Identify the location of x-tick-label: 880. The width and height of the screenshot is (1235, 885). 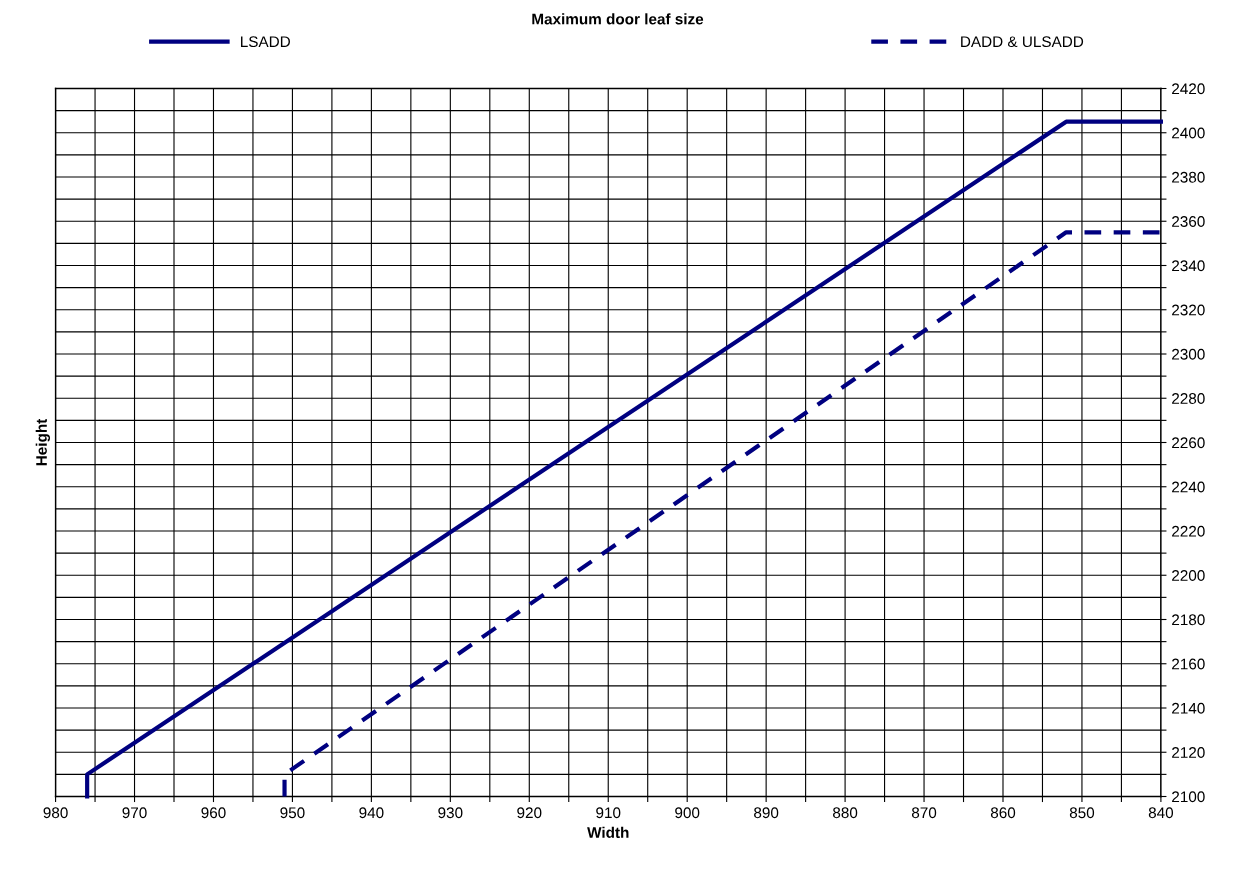
(845, 813).